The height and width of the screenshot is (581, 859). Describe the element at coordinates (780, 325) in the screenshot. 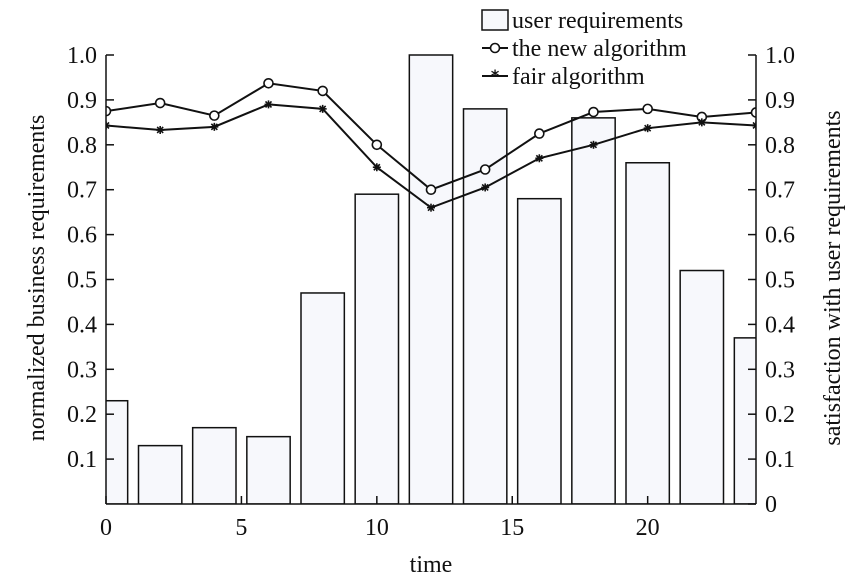

I see `y-right-tick-label: 0.4` at that location.